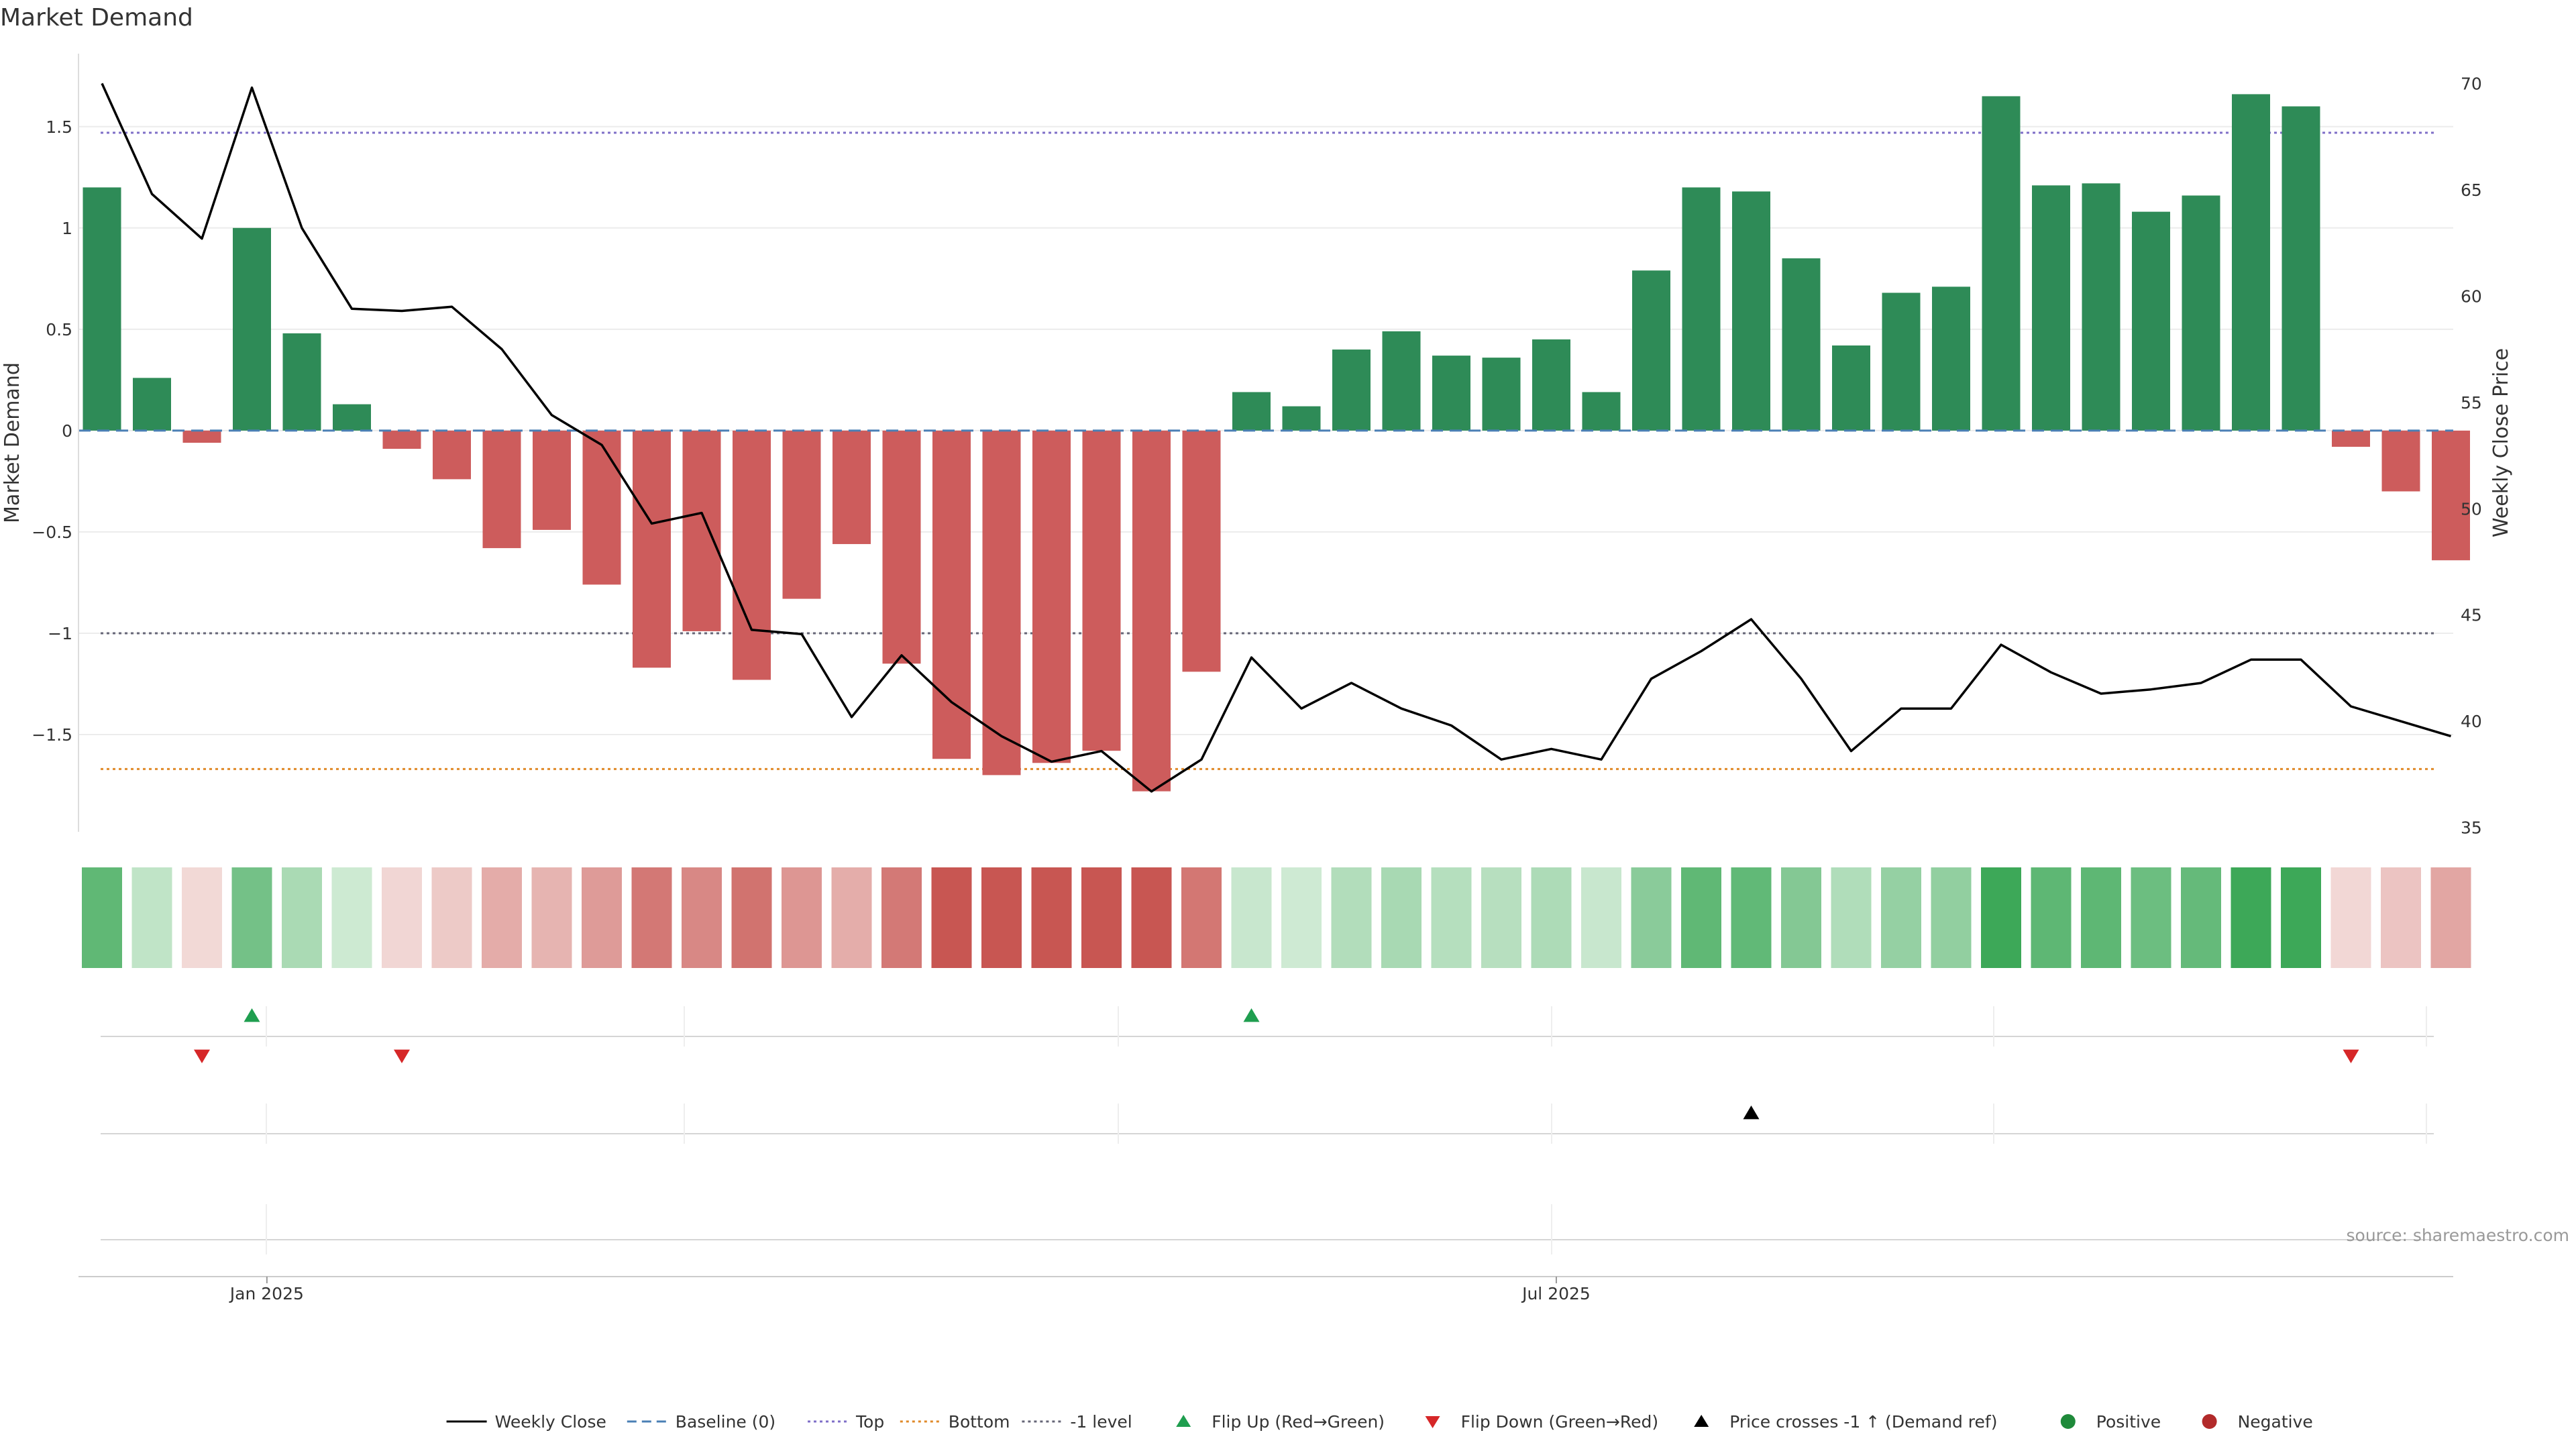 The image size is (2576, 1449). I want to click on legend-label: Price crosses -1 ↑ (Demand ref), so click(1863, 1422).